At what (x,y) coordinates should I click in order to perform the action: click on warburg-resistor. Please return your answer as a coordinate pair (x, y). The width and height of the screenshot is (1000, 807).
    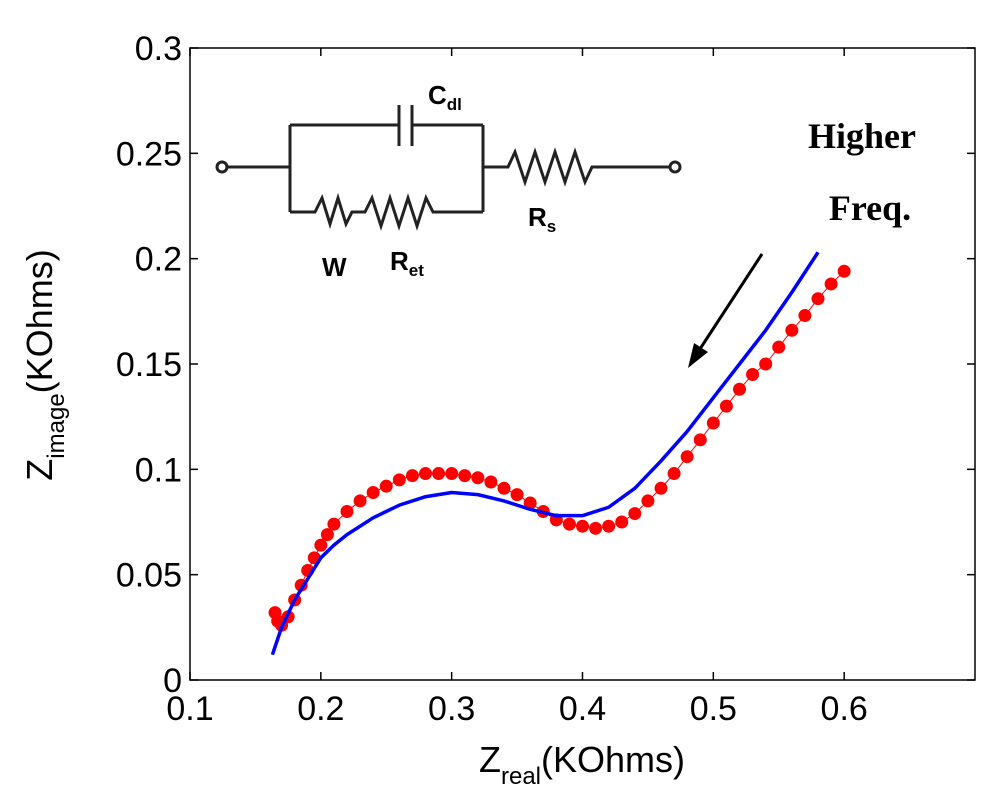
    Looking at the image, I should click on (386, 211).